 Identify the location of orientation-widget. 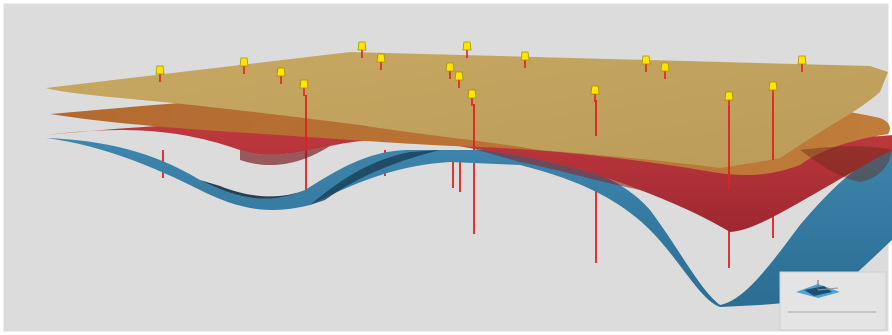
(833, 301).